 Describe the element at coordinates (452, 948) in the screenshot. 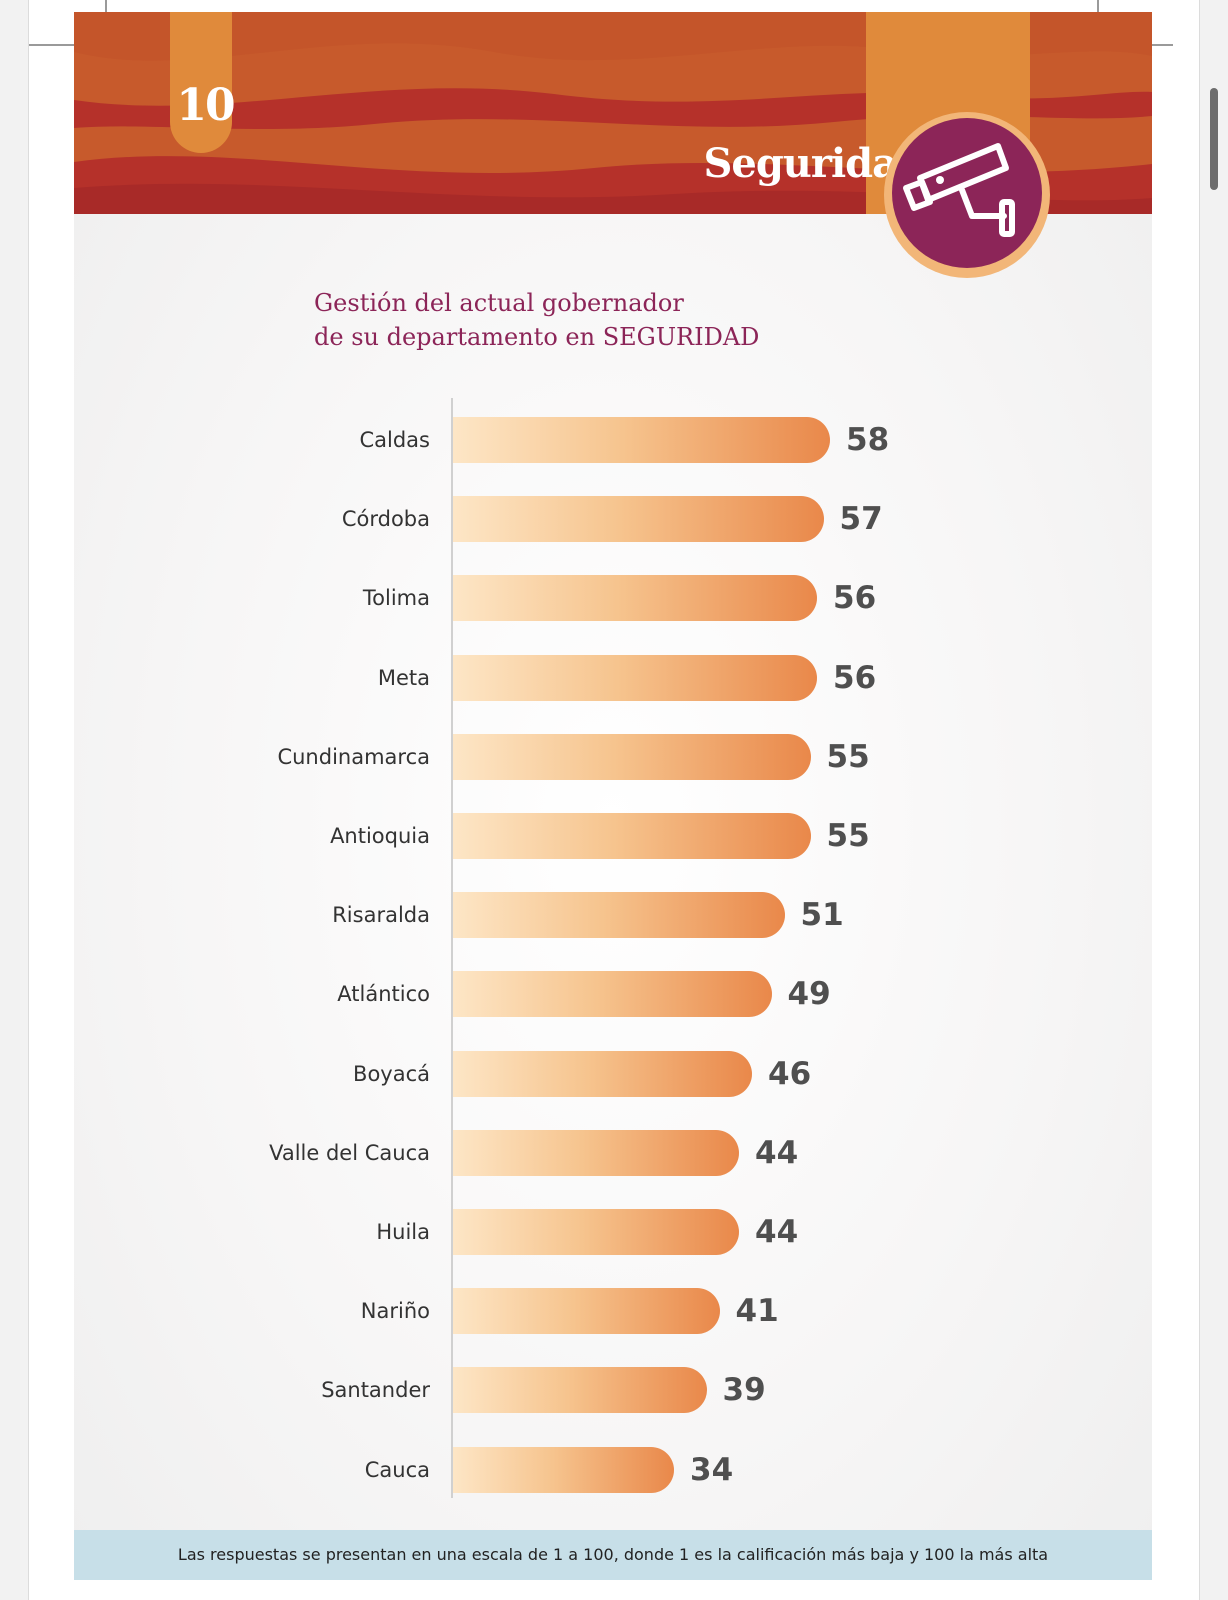

I see `y-axis-line` at that location.